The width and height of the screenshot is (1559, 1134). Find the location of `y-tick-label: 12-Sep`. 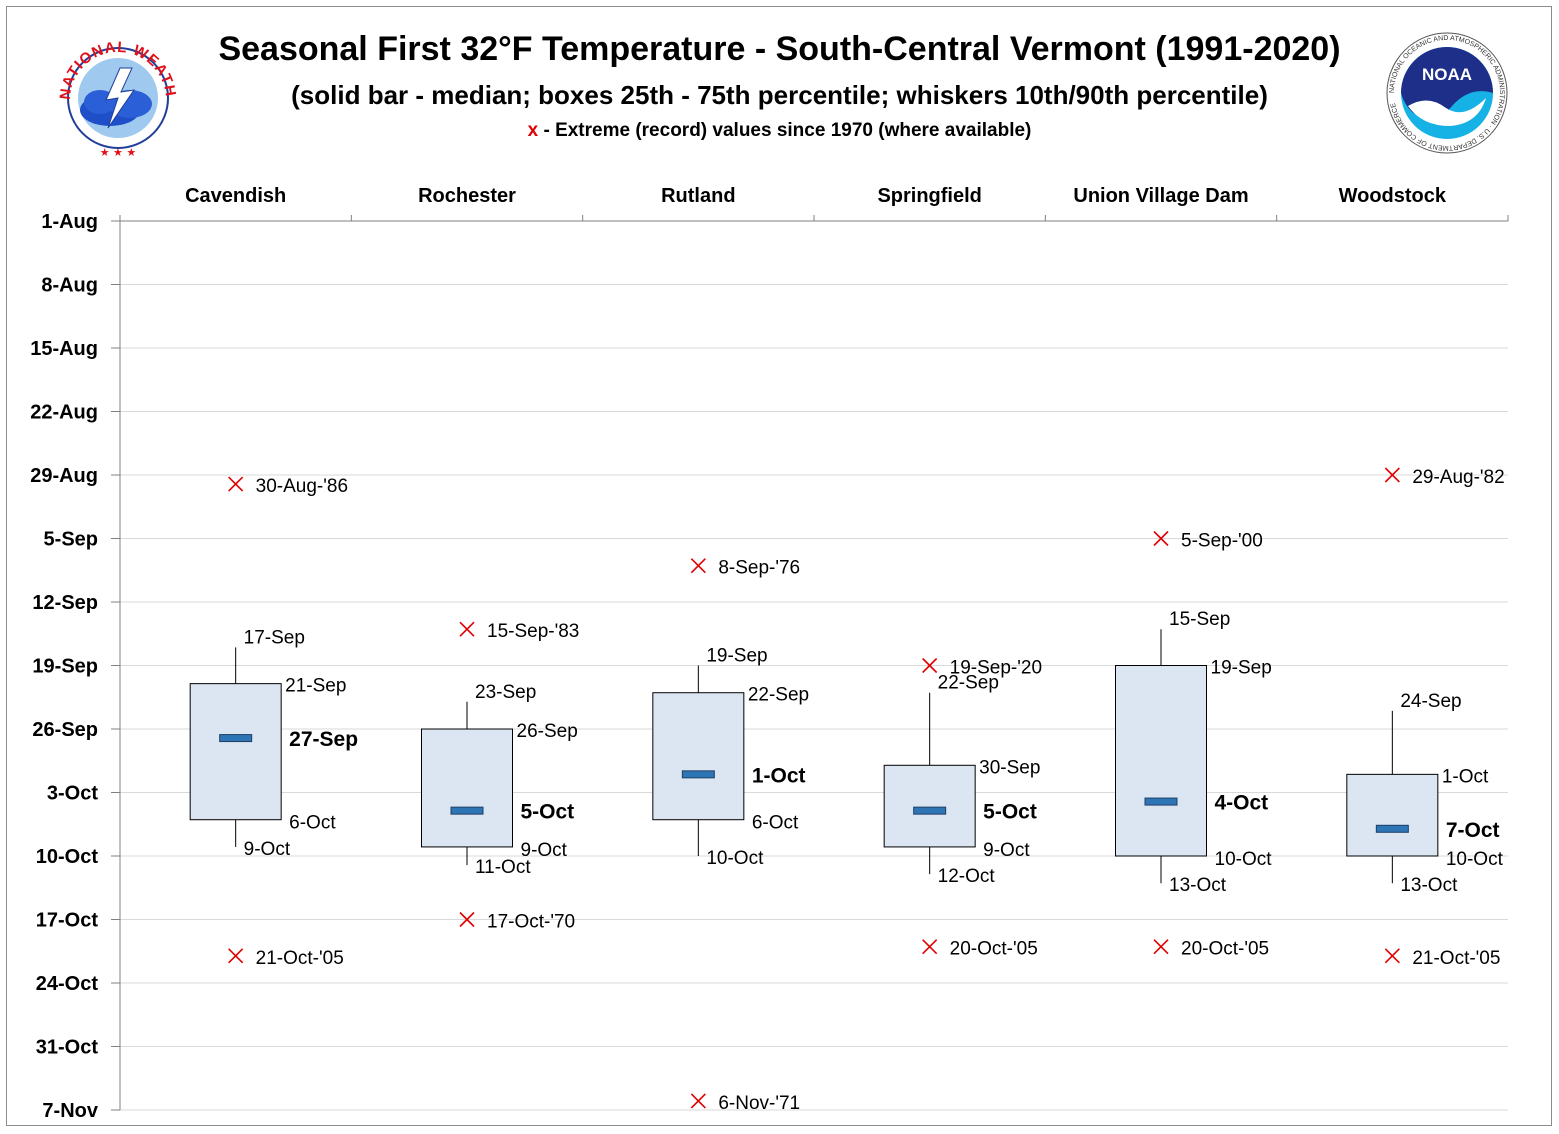

y-tick-label: 12-Sep is located at coordinates (65, 603).